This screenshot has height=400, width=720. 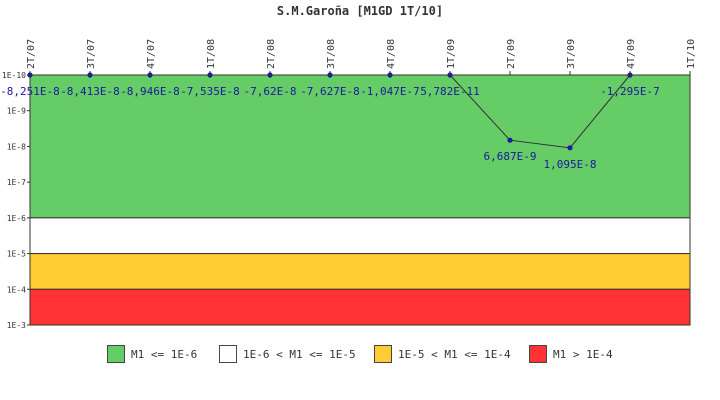 I want to click on x-tick-label: 1T/08, so click(x=211, y=54).